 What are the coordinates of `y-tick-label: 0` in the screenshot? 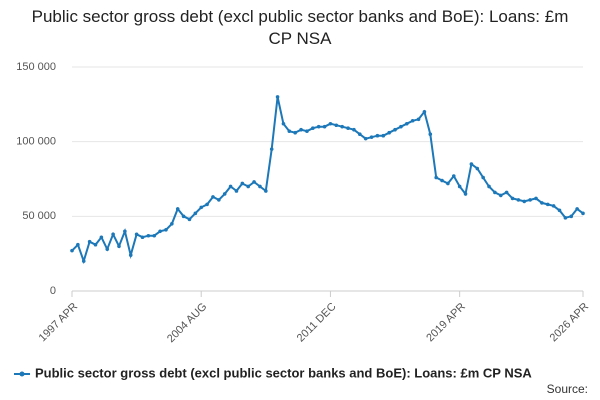 It's located at (53, 291).